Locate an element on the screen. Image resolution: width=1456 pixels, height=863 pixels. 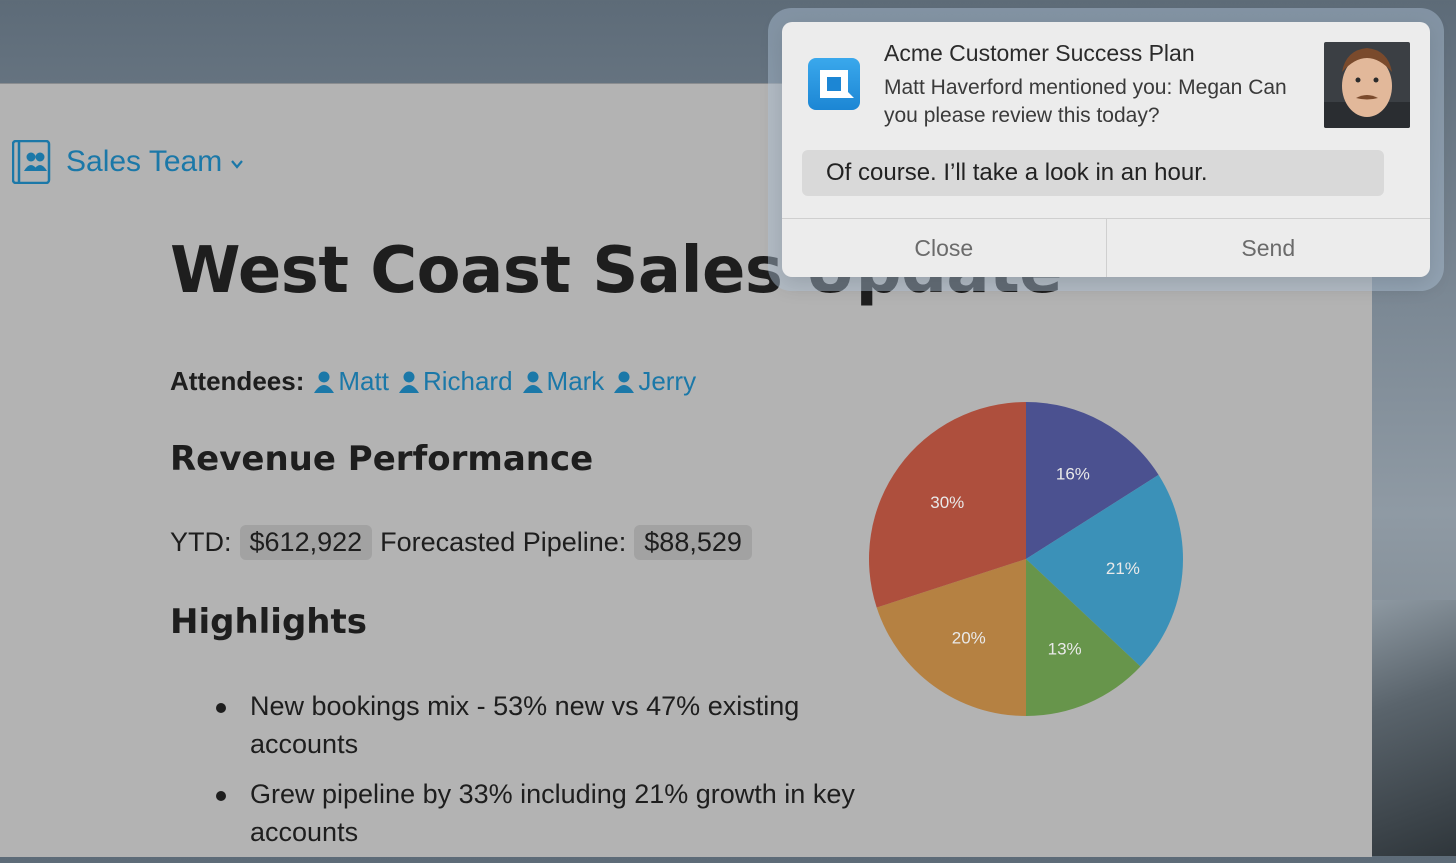
attendee-matt: Matt is located at coordinates (350, 381).